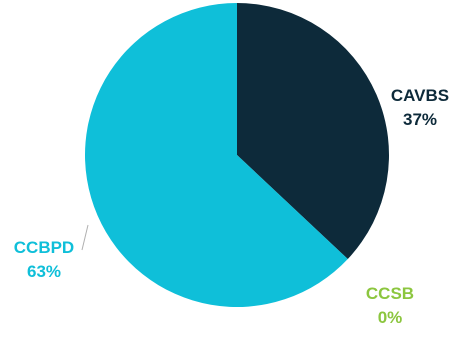 This screenshot has width=468, height=341. Describe the element at coordinates (420, 119) in the screenshot. I see `slice-percent-cavbs: 37%` at that location.